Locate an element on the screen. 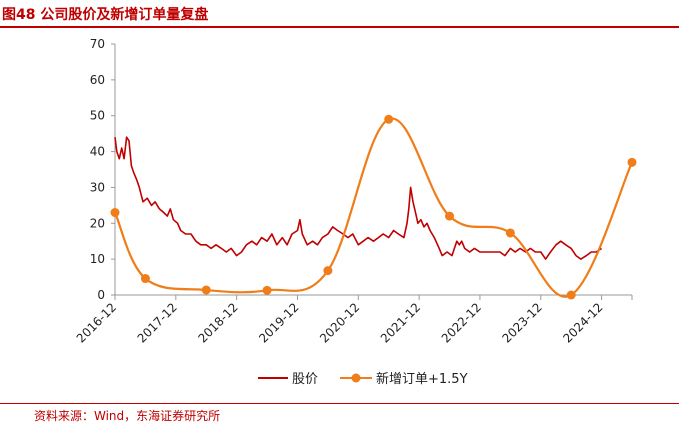 The width and height of the screenshot is (679, 433). x-tick-label: 2016-12 is located at coordinates (96, 322).